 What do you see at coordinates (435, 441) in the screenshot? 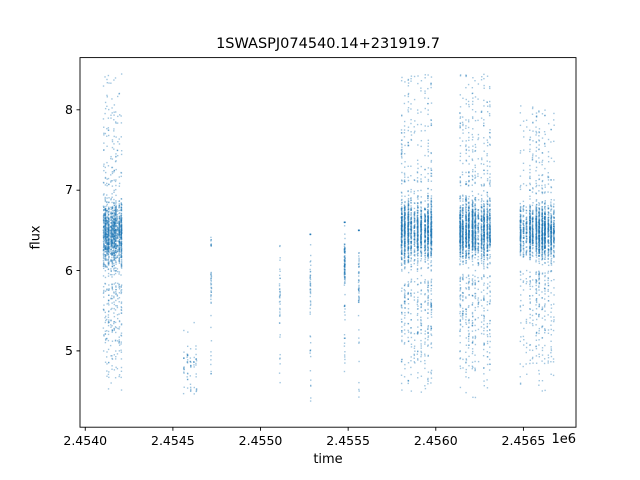
I see `x-tick-label: 2.4560` at bounding box center [435, 441].